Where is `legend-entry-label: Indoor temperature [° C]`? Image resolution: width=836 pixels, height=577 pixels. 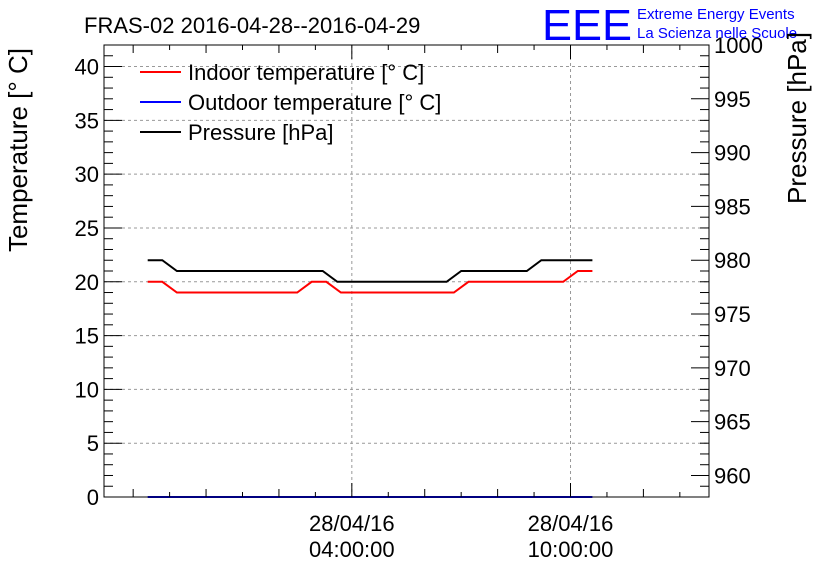
legend-entry-label: Indoor temperature [° C] is located at coordinates (306, 72).